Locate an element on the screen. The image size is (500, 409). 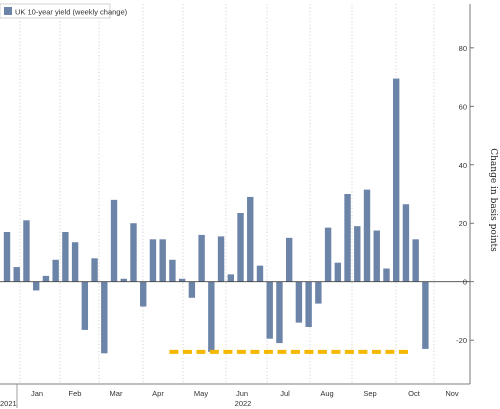
legend: UK 10-year yield (weekly change) is located at coordinates (64, 11).